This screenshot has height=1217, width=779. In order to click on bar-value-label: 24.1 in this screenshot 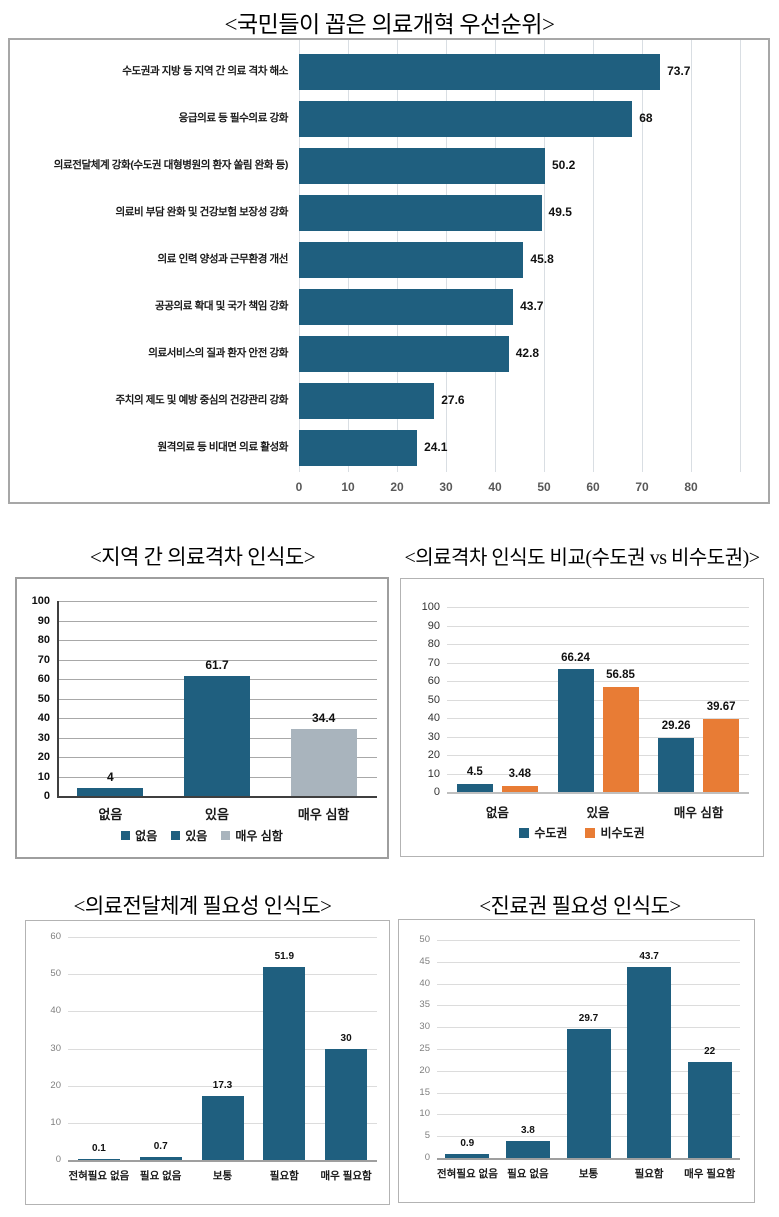, I will do `click(436, 446)`.